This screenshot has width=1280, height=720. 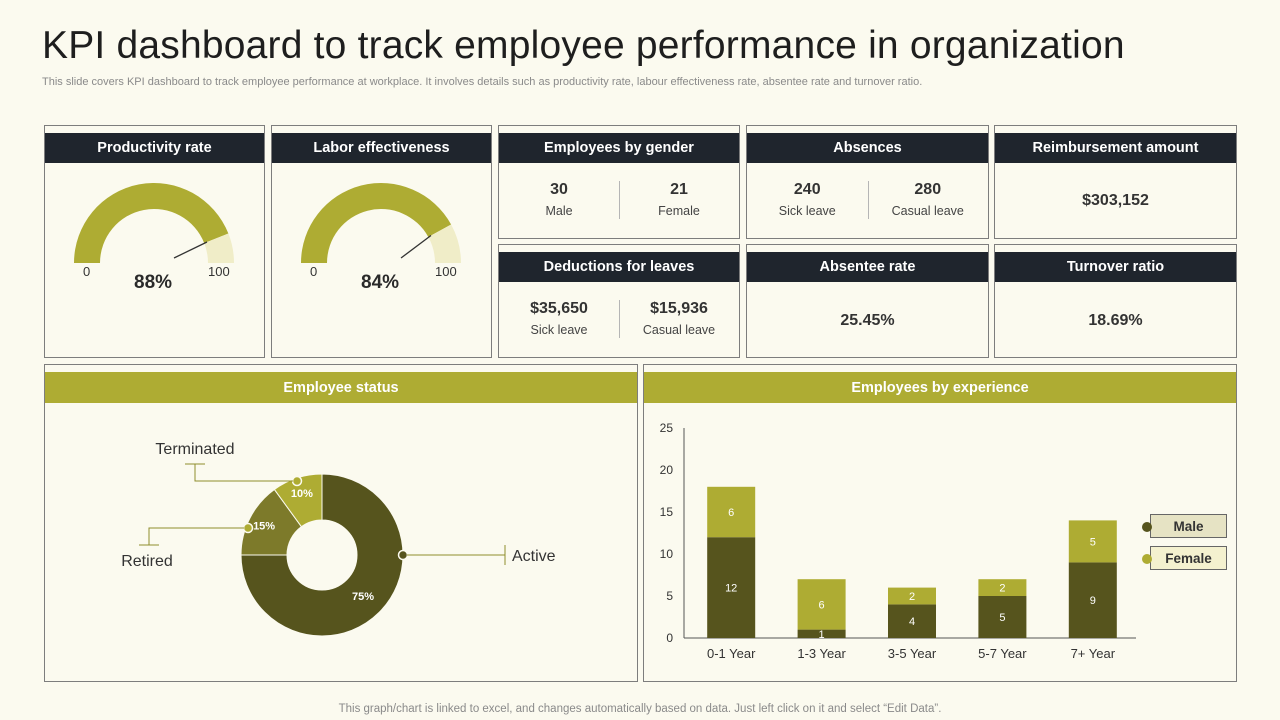 What do you see at coordinates (807, 211) in the screenshot?
I see `sick-leave-label: Sick leave` at bounding box center [807, 211].